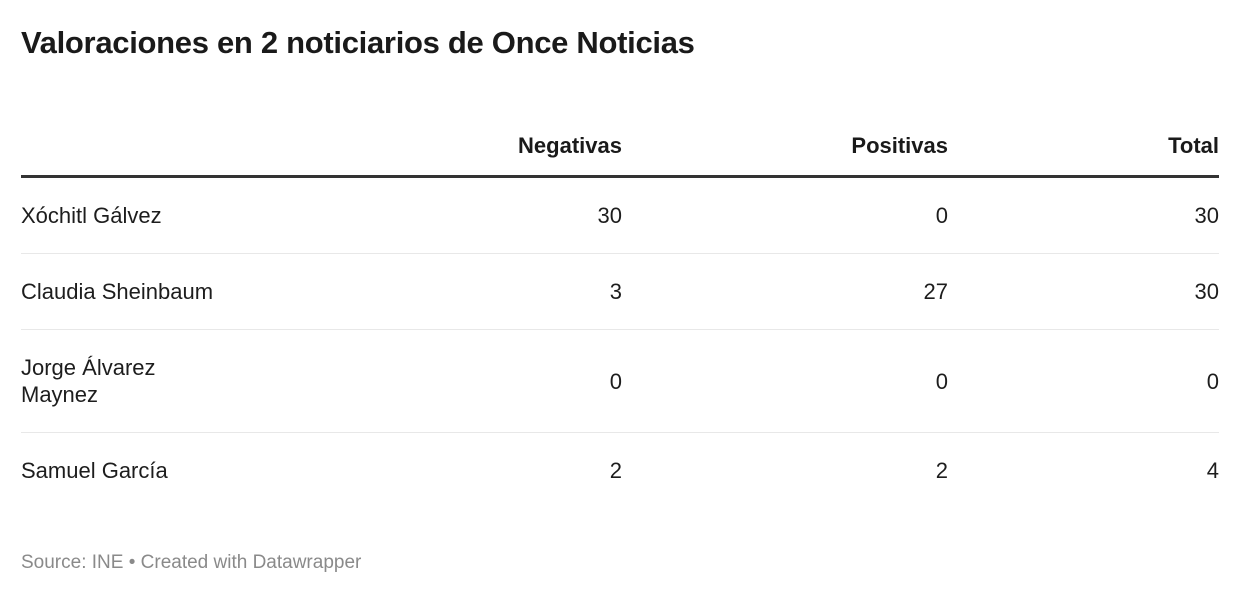  I want to click on source-credit-line: Source: INE • Created with Datawrapper, so click(191, 562).